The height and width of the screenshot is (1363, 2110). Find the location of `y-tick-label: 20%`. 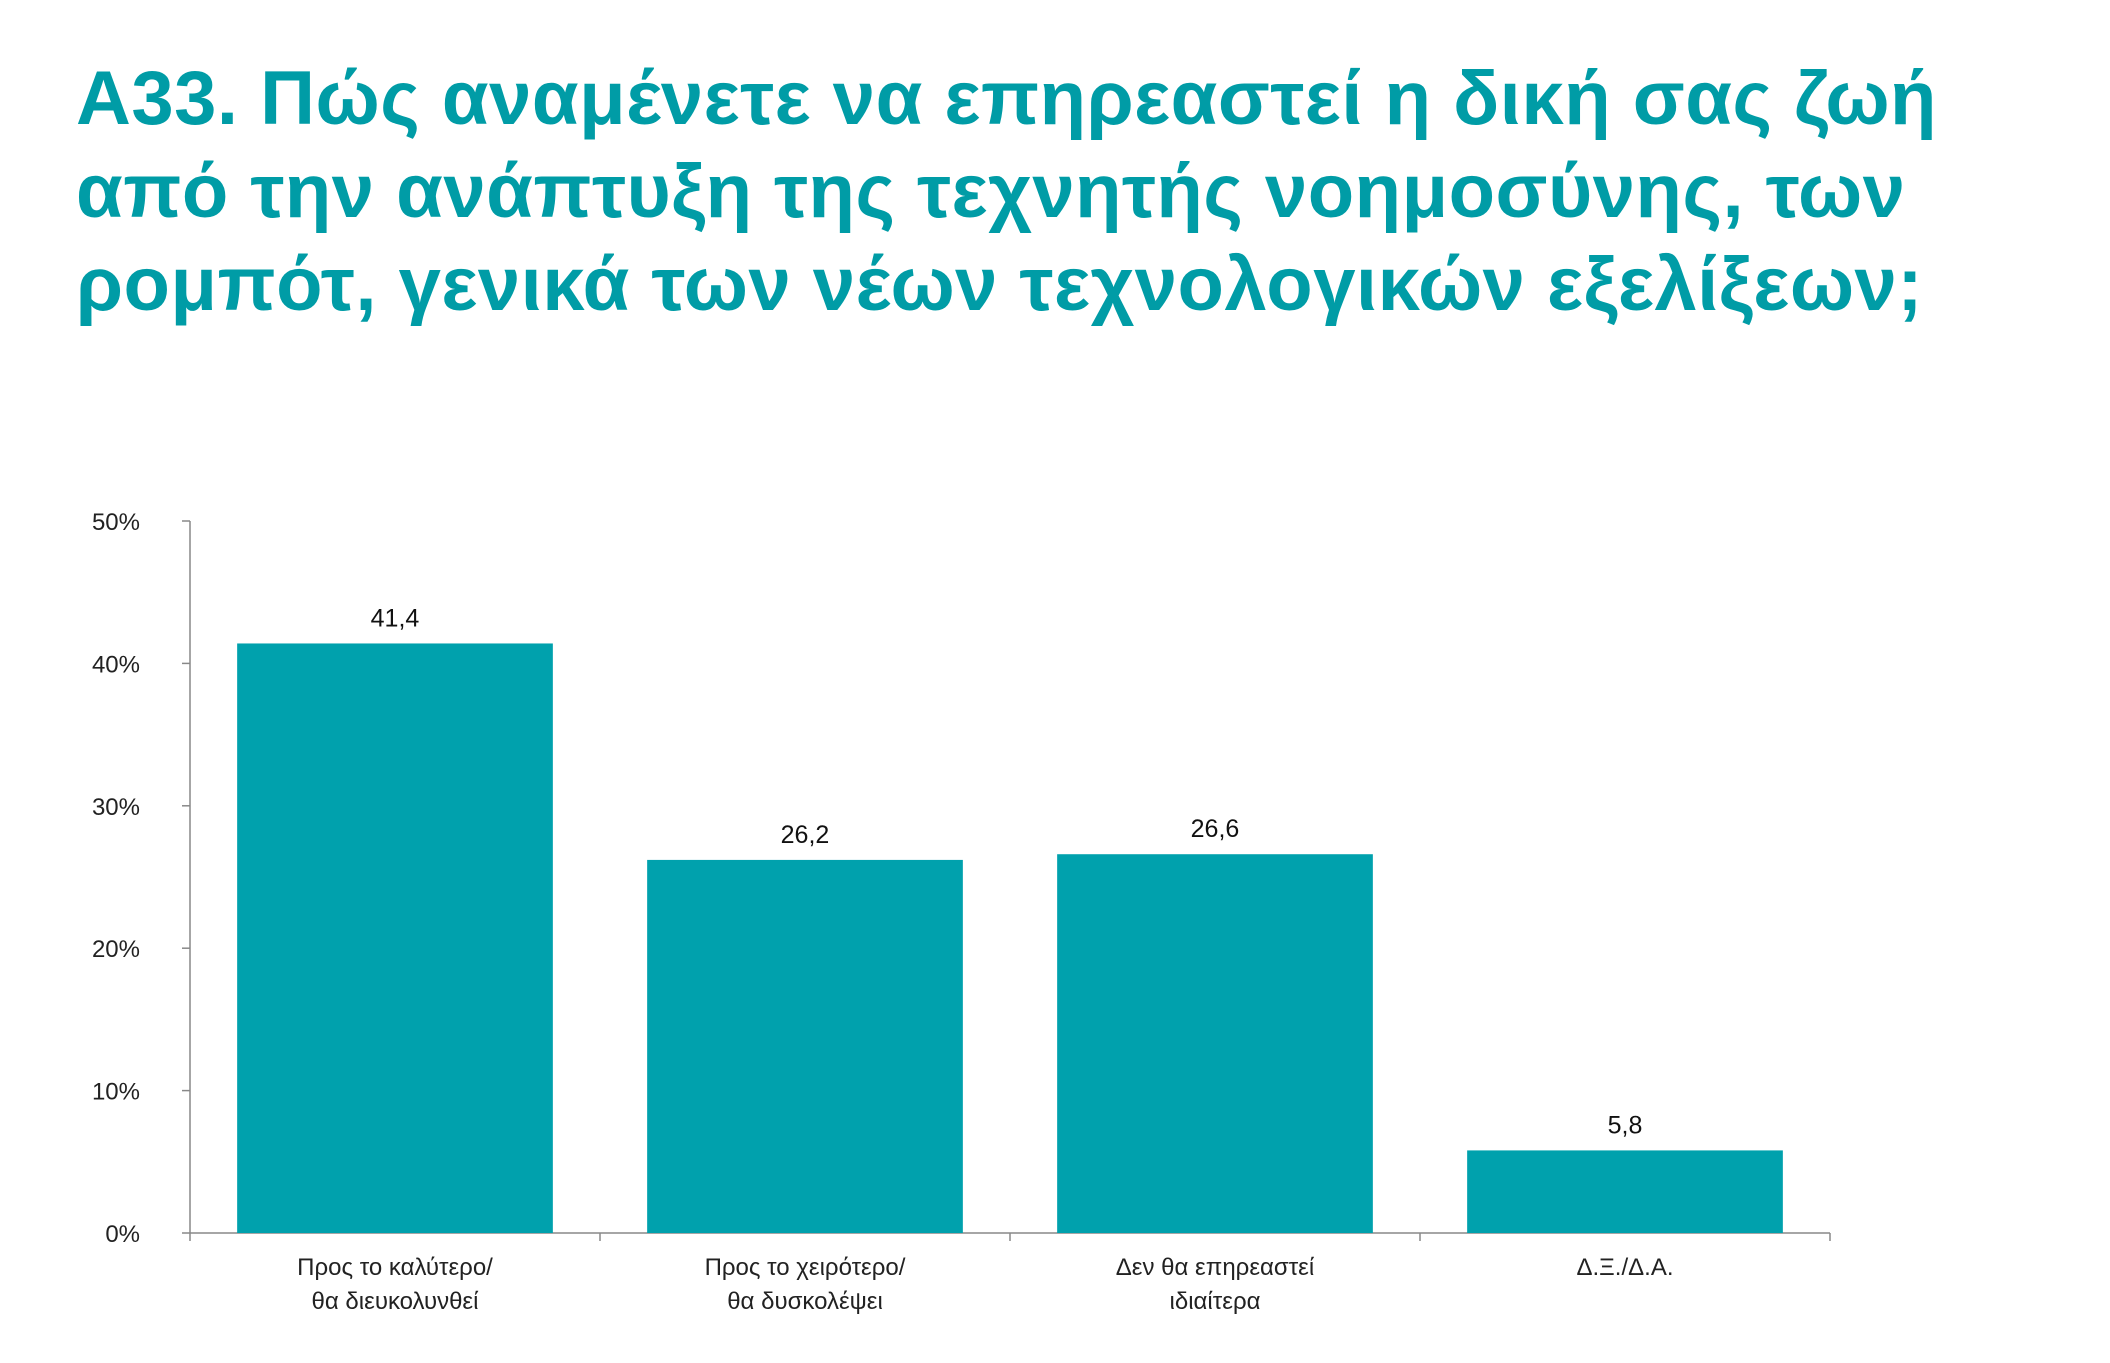

y-tick-label: 20% is located at coordinates (116, 949).